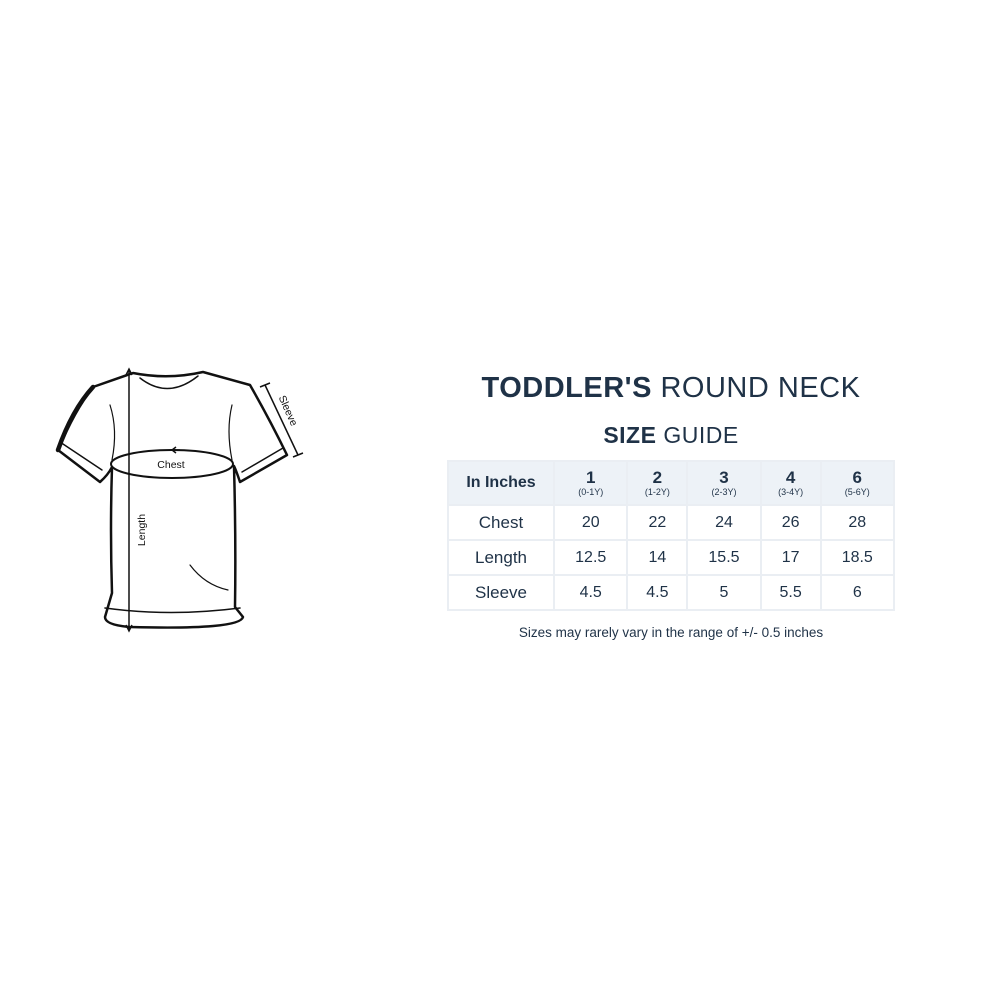 This screenshot has height=1000, width=1000. I want to click on table-cell: 24, so click(724, 522).